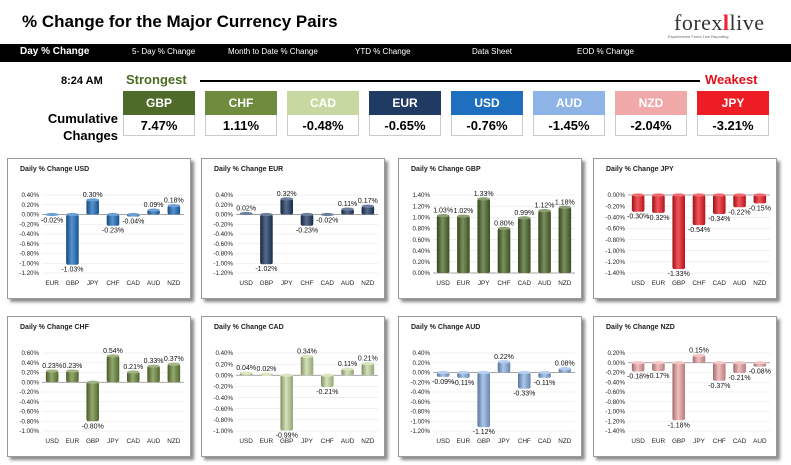  I want to click on data-label: -0.99%, so click(287, 435).